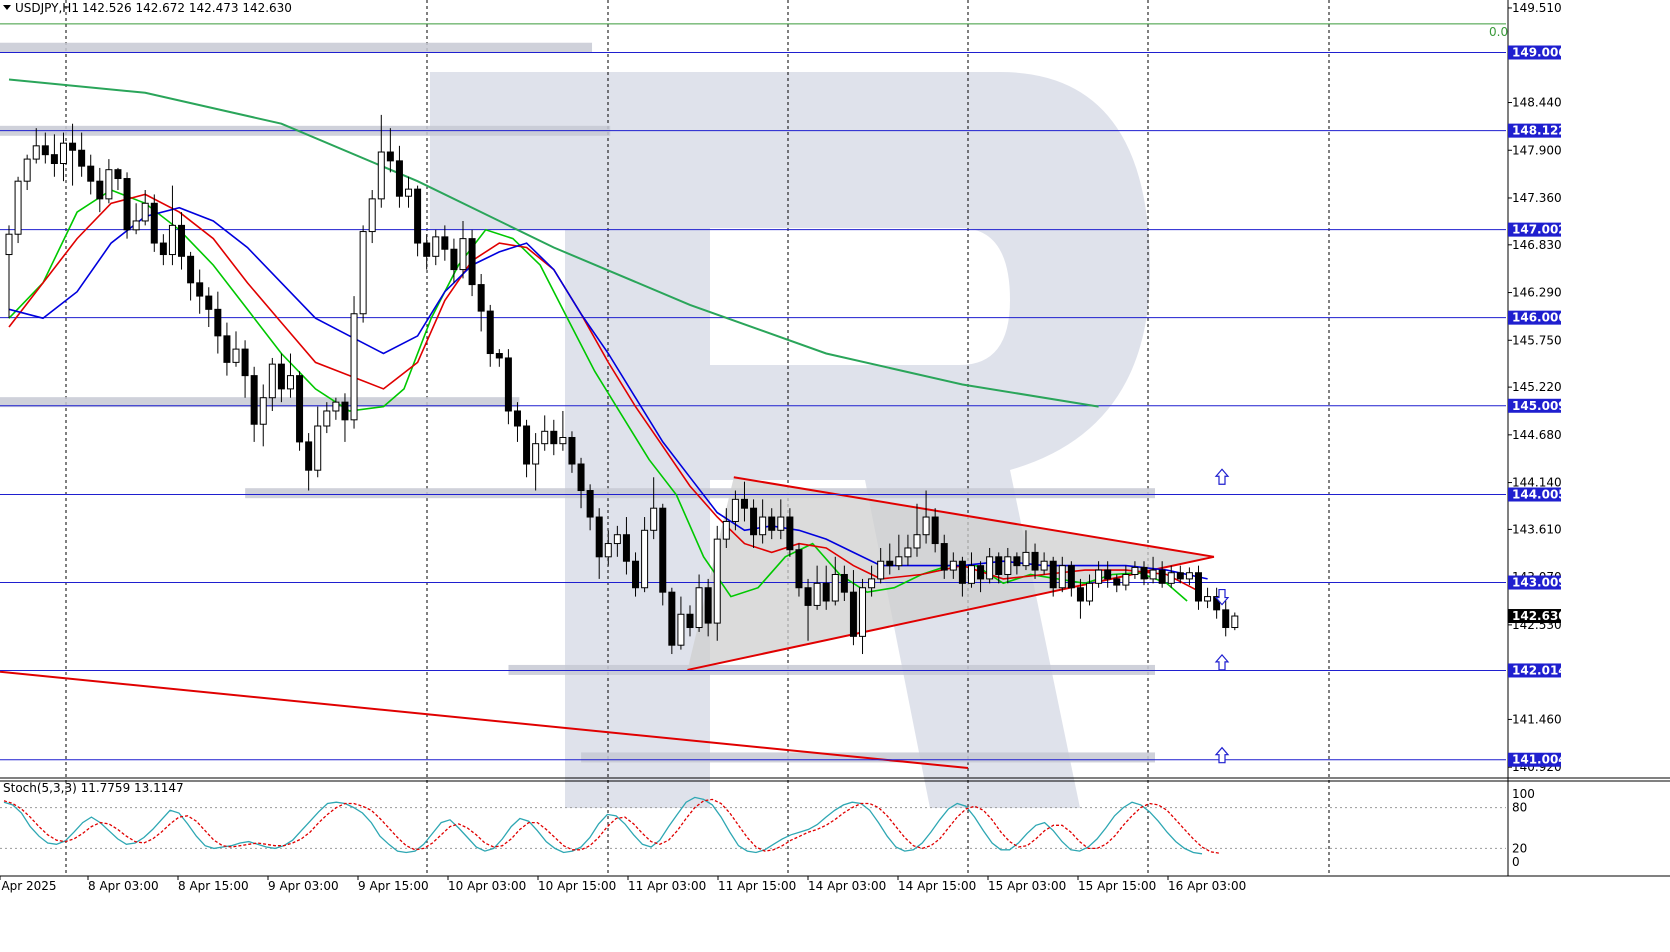 The height and width of the screenshot is (952, 1670). What do you see at coordinates (603, 825) in the screenshot?
I see `stoch-line-main` at bounding box center [603, 825].